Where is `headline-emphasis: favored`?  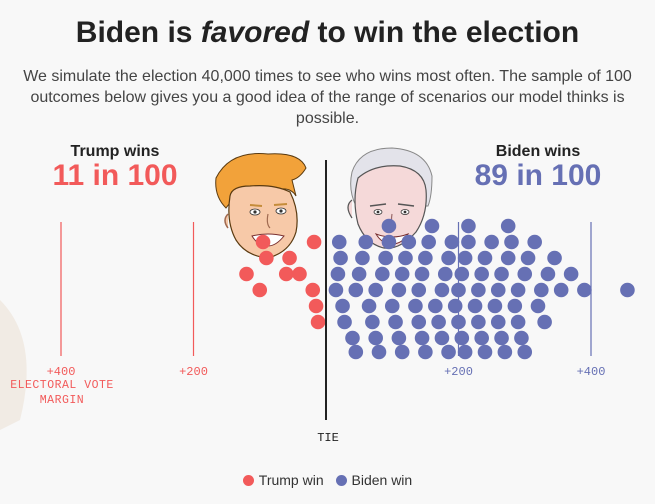 headline-emphasis: favored is located at coordinates (255, 32).